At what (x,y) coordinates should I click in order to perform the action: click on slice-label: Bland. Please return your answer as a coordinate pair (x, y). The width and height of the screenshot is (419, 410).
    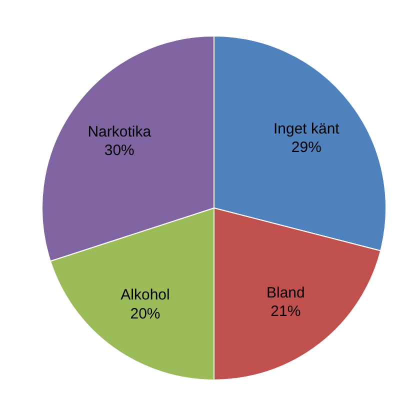
    Looking at the image, I should click on (285, 293).